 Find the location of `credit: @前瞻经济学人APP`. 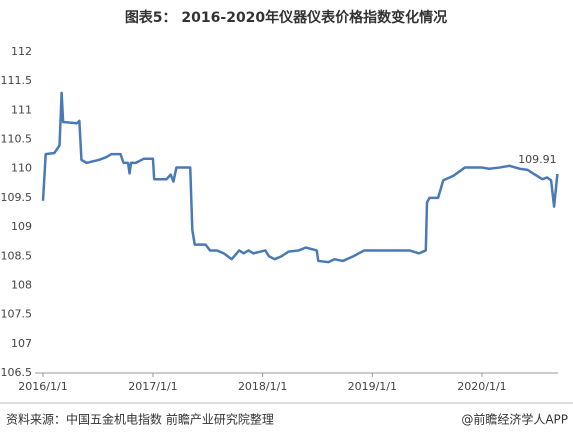

credit: @前瞻经济学人APP is located at coordinates (514, 419).